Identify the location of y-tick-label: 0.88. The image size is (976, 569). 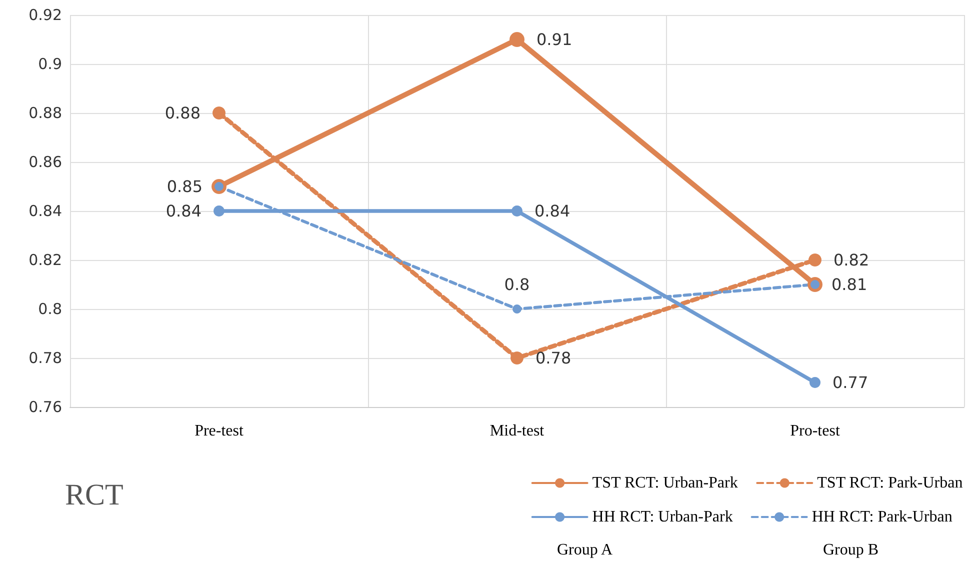
(45, 113).